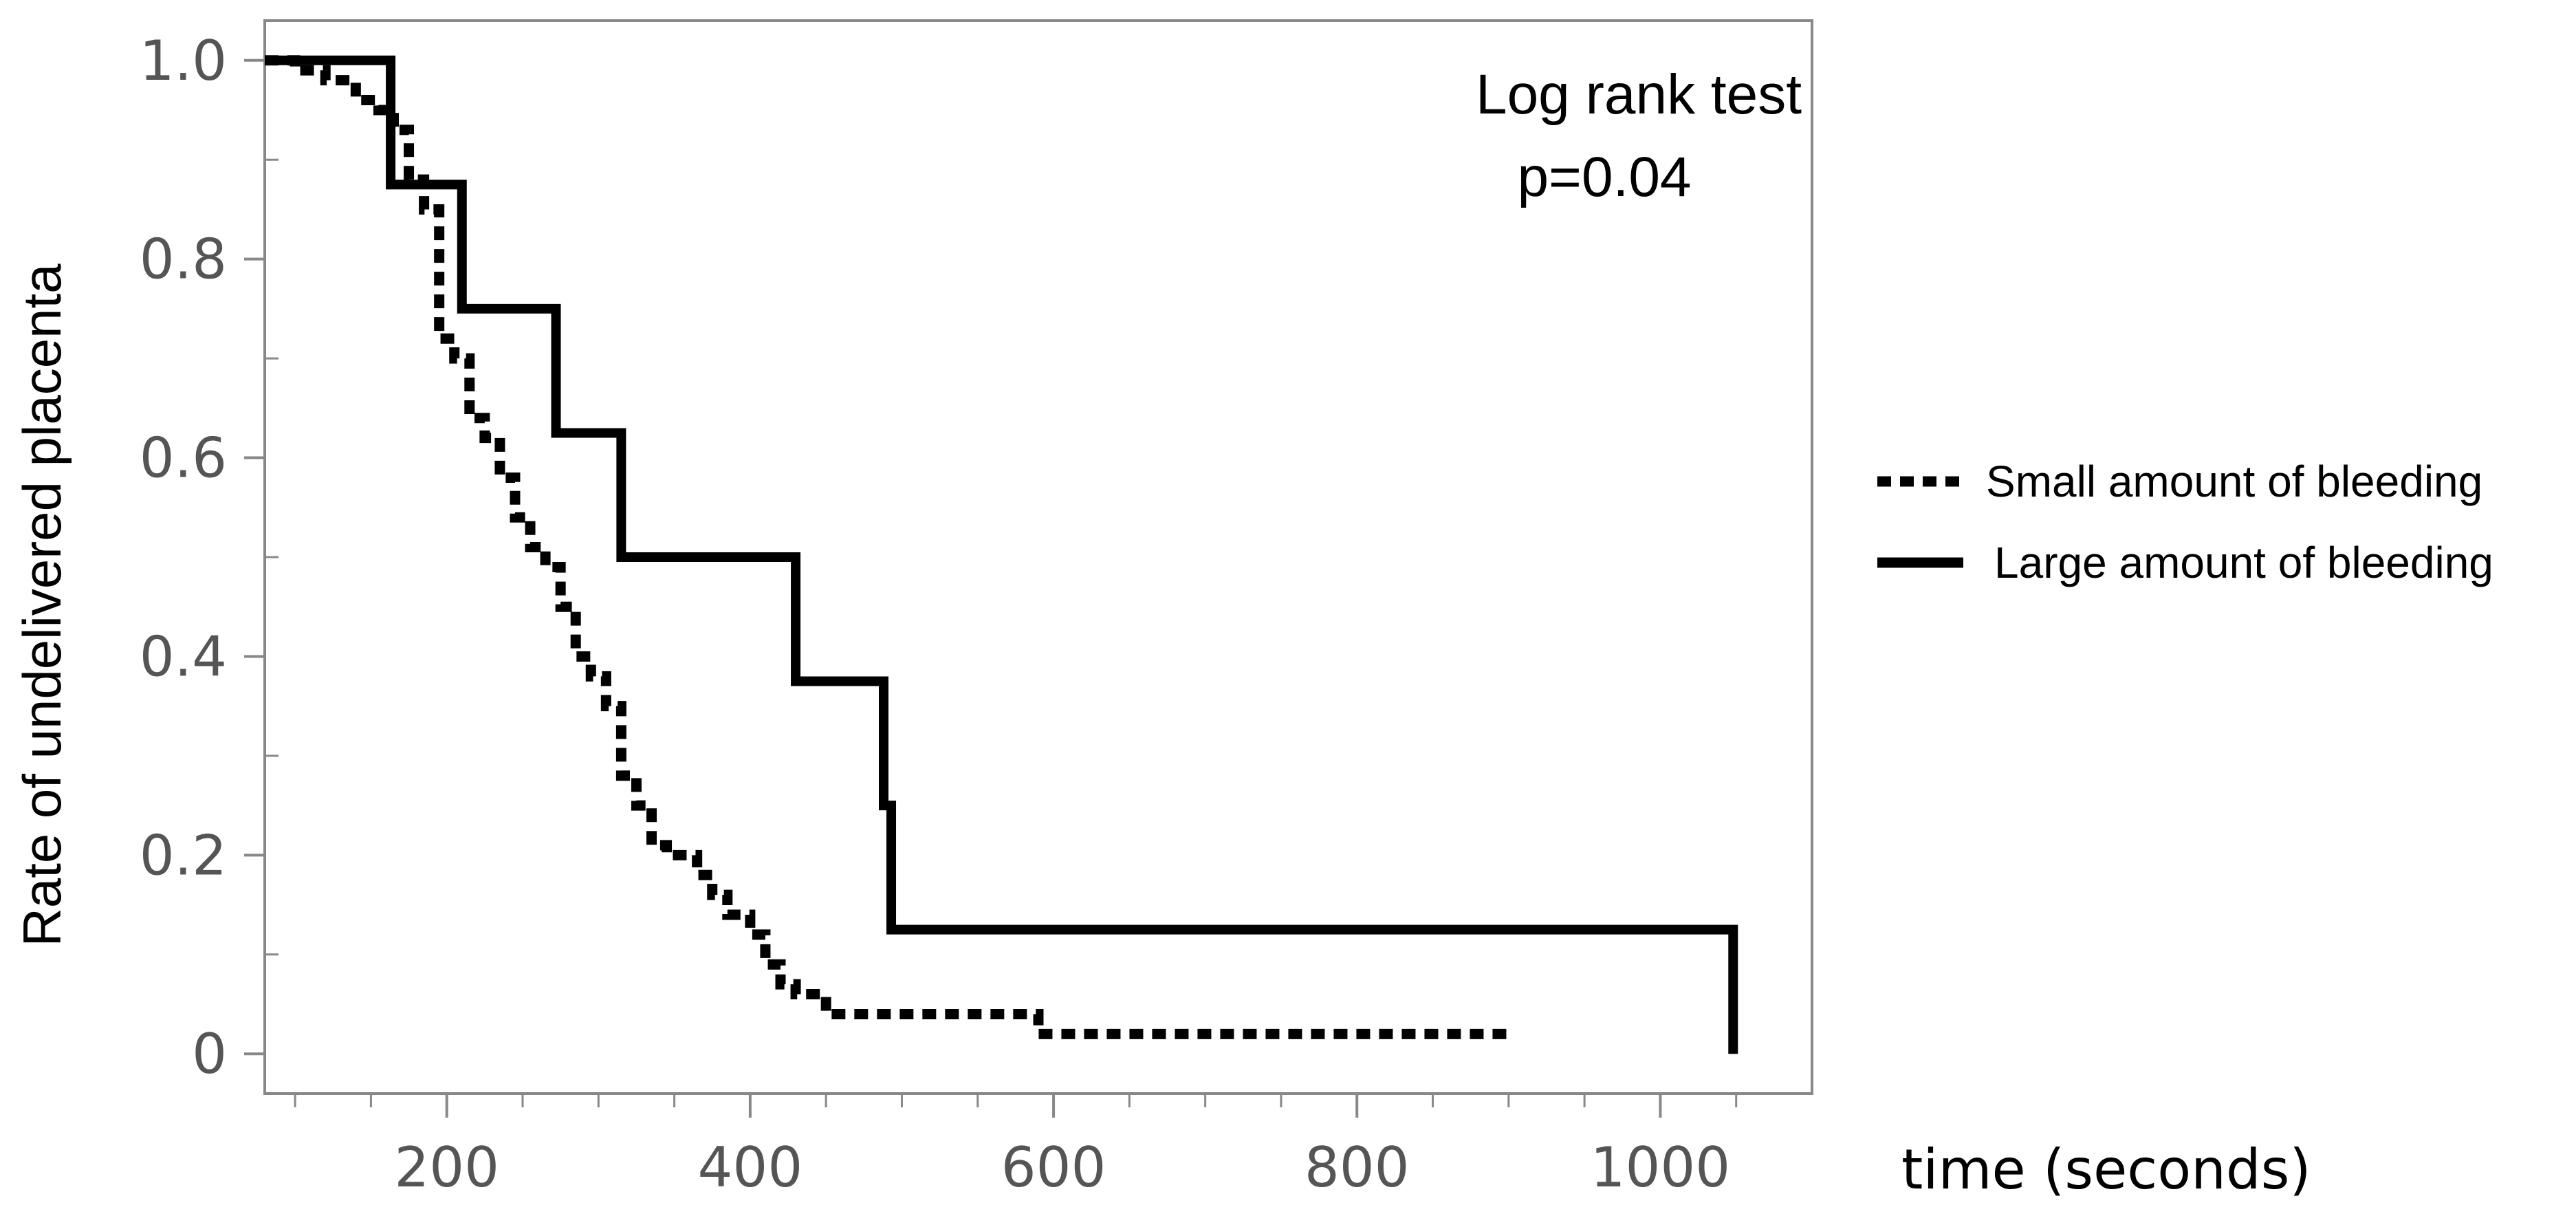 The image size is (2576, 1227). Describe the element at coordinates (183, 260) in the screenshot. I see `y-tick-label: 0.8` at that location.